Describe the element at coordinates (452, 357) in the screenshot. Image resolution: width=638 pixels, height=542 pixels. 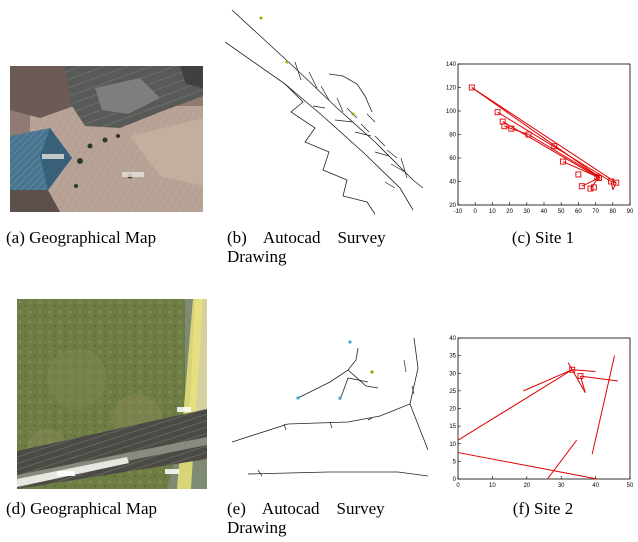
I see `y-tick-label: 35` at that location.